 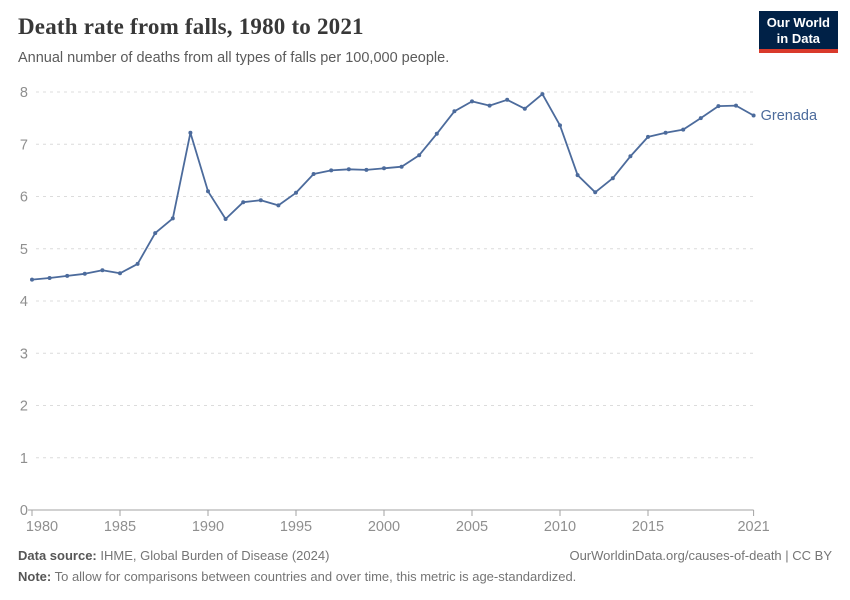 I want to click on data-point-2007, so click(x=507, y=99).